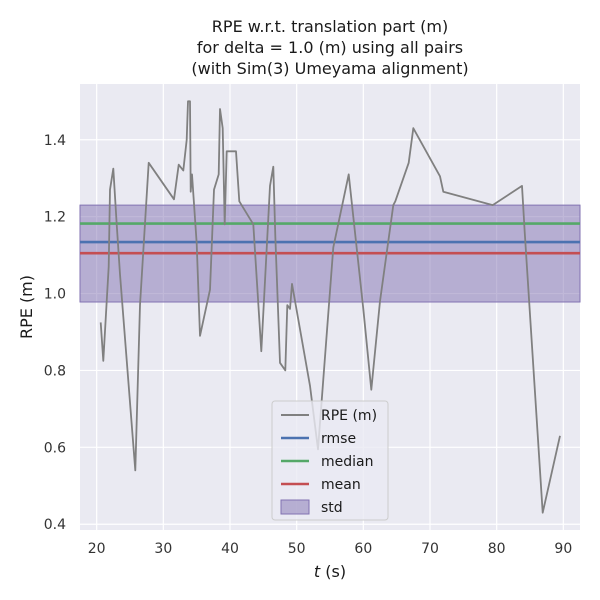 Image resolution: width=600 pixels, height=600 pixels. What do you see at coordinates (430, 549) in the screenshot?
I see `x-tick-label-5: 70` at bounding box center [430, 549].